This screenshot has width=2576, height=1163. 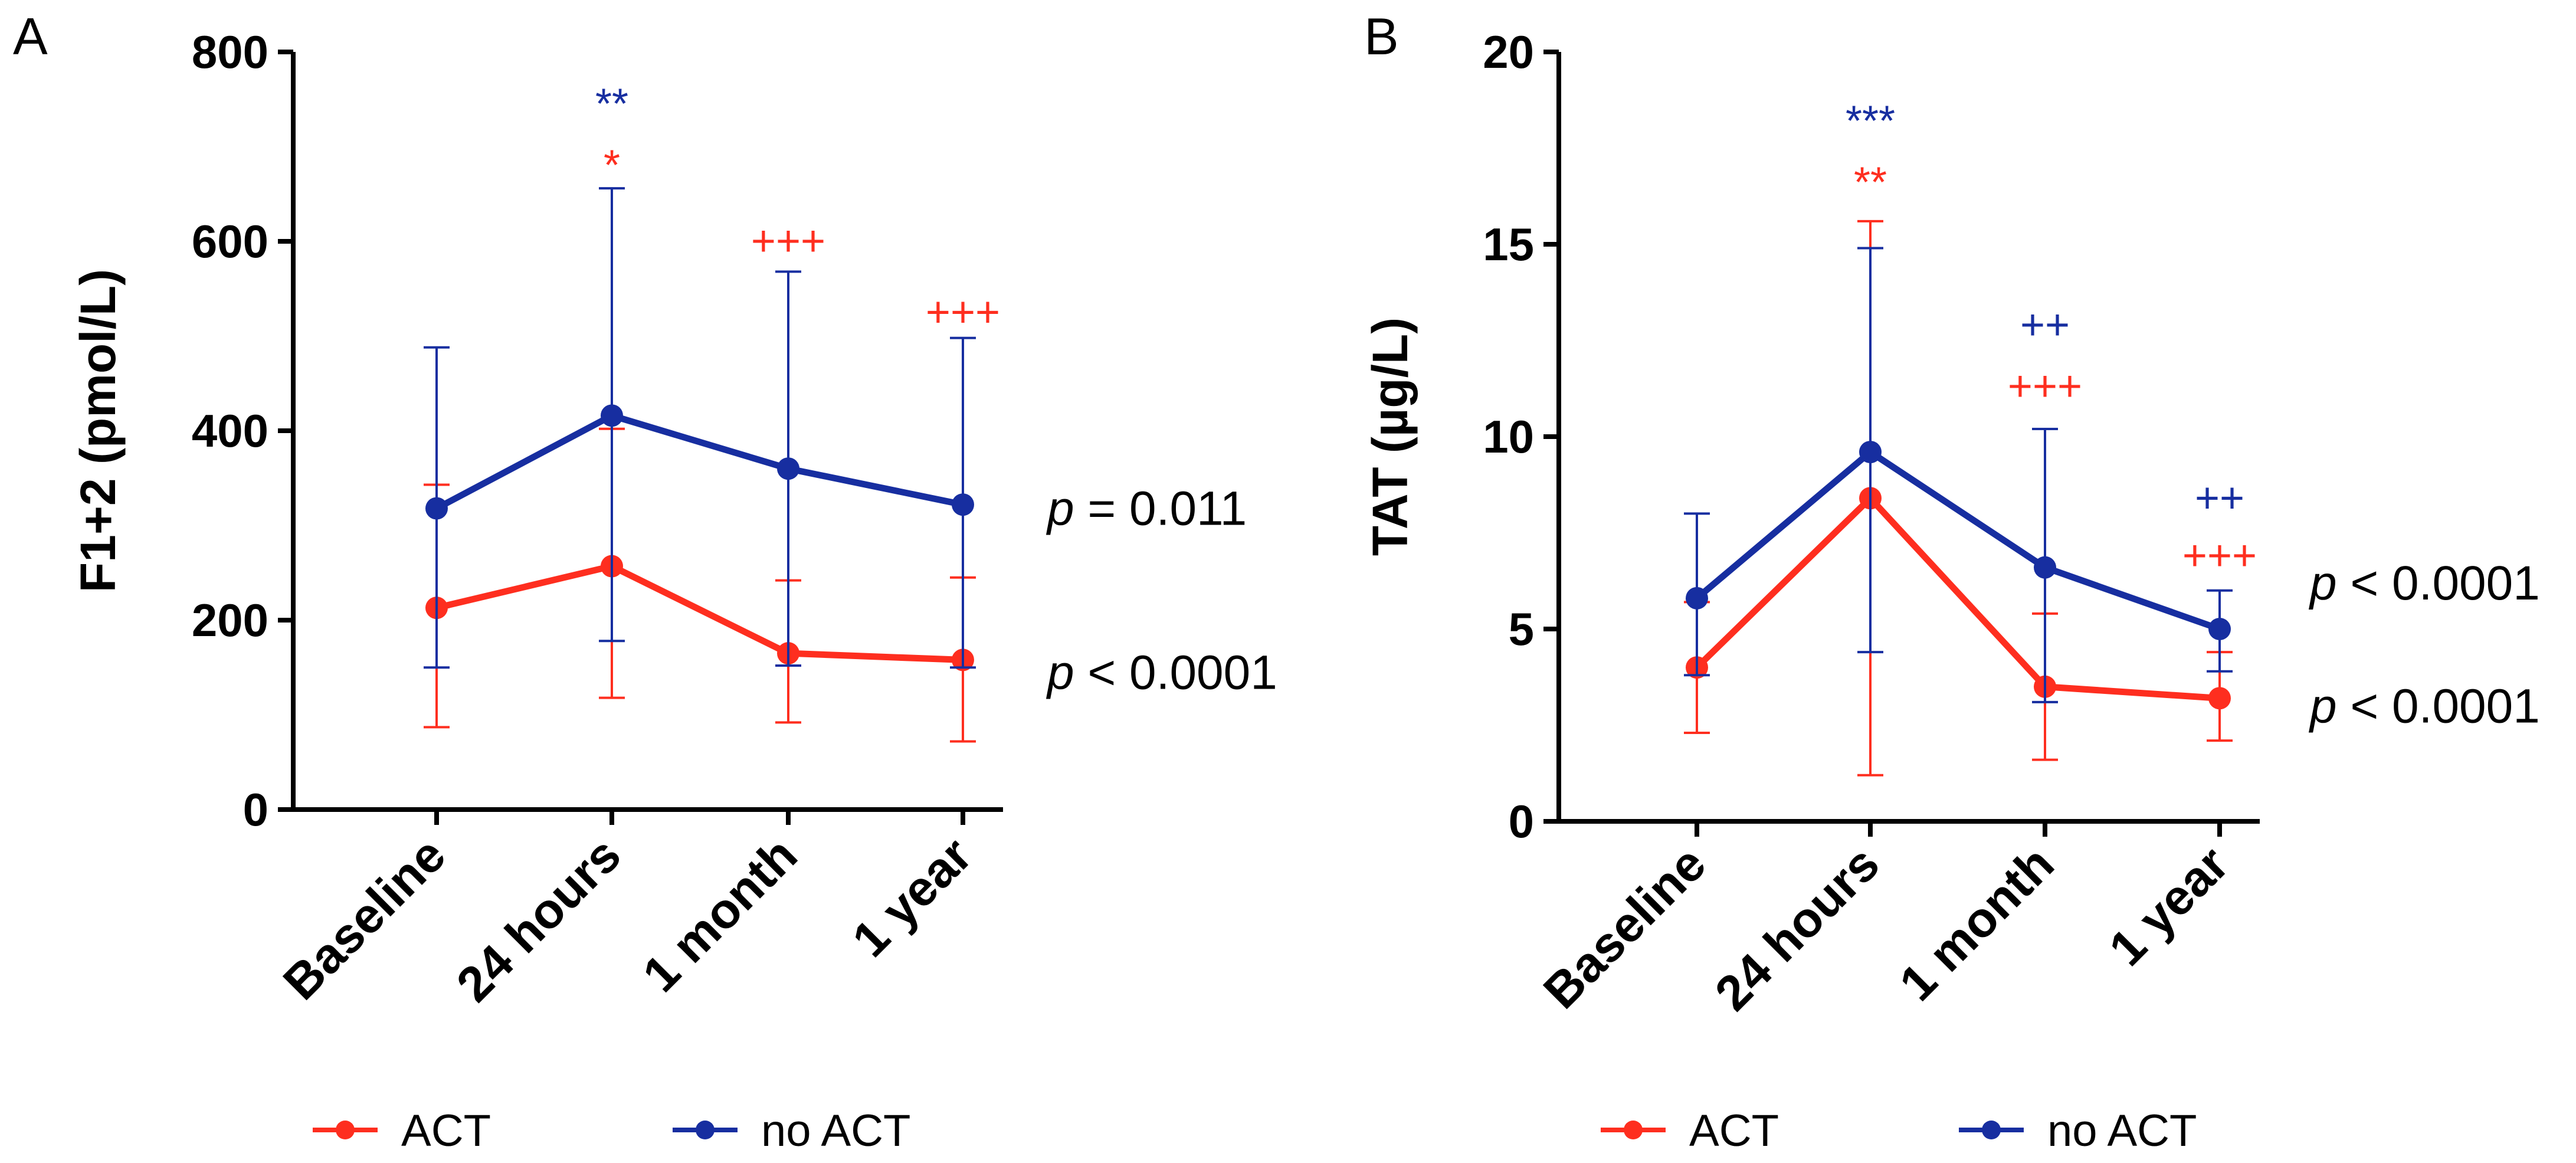 I want to click on y-axis-label: F1+2 (pmol/L), so click(x=98, y=431).